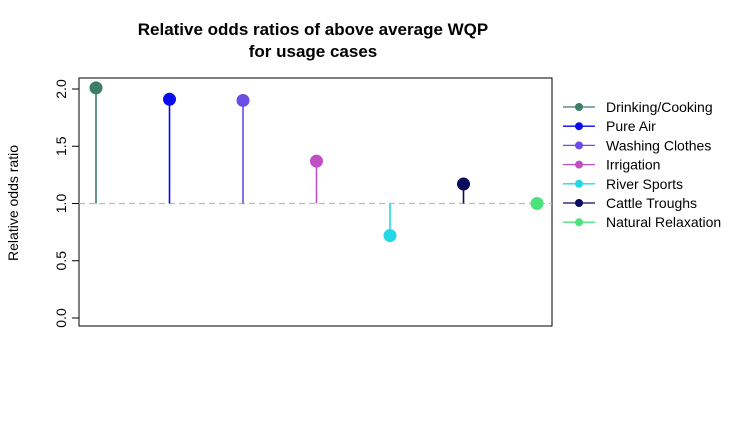 Image resolution: width=748 pixels, height=425 pixels. I want to click on legend-label-2: Washing Clothes, so click(658, 145).